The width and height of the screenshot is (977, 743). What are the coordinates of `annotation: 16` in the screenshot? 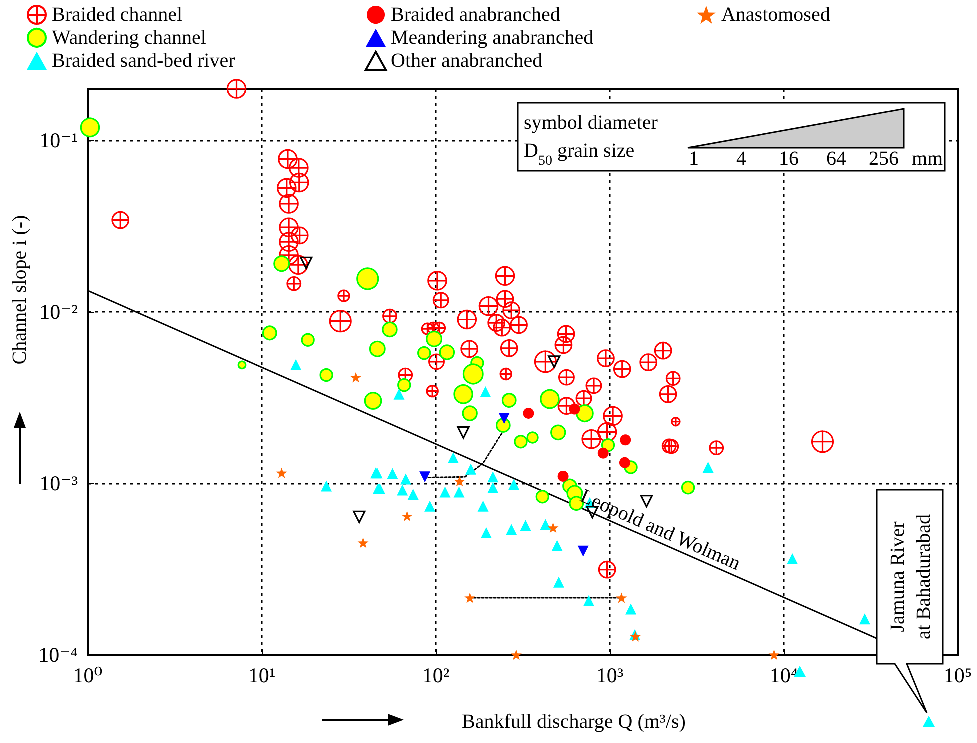 It's located at (789, 159).